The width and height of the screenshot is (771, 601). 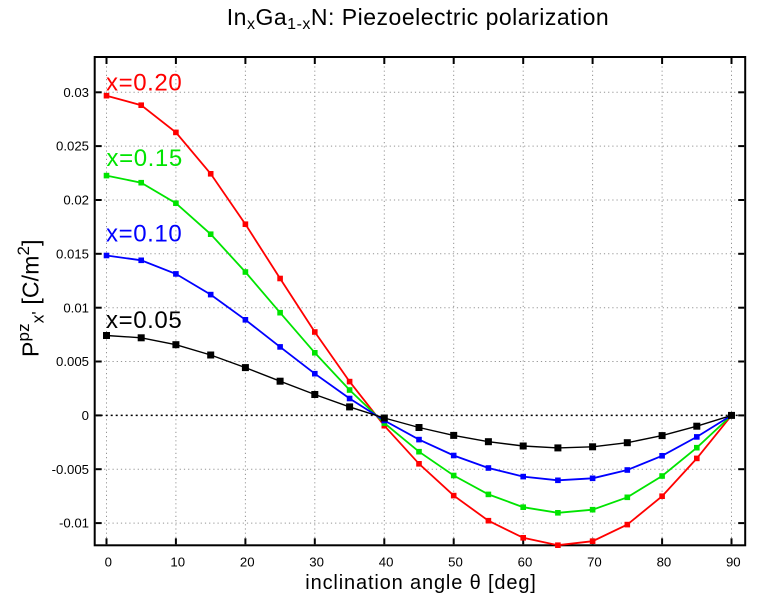 I want to click on svg-text: 90, so click(x=733, y=561).